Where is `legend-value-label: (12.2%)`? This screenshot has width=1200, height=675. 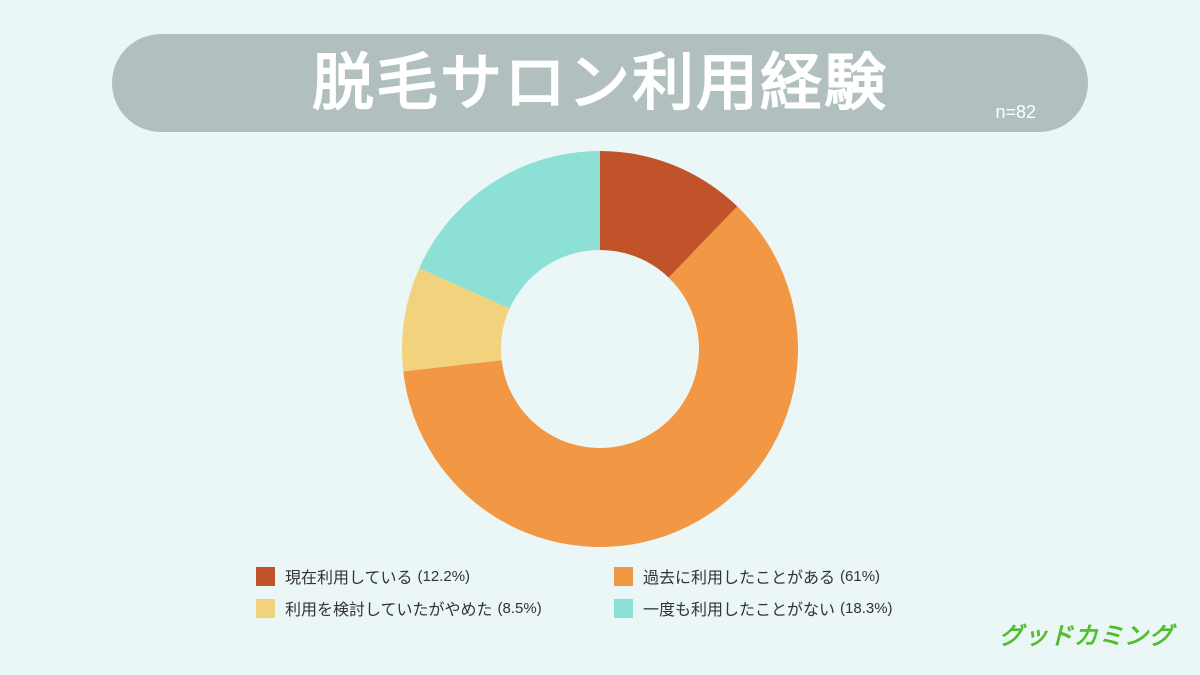 legend-value-label: (12.2%) is located at coordinates (444, 576).